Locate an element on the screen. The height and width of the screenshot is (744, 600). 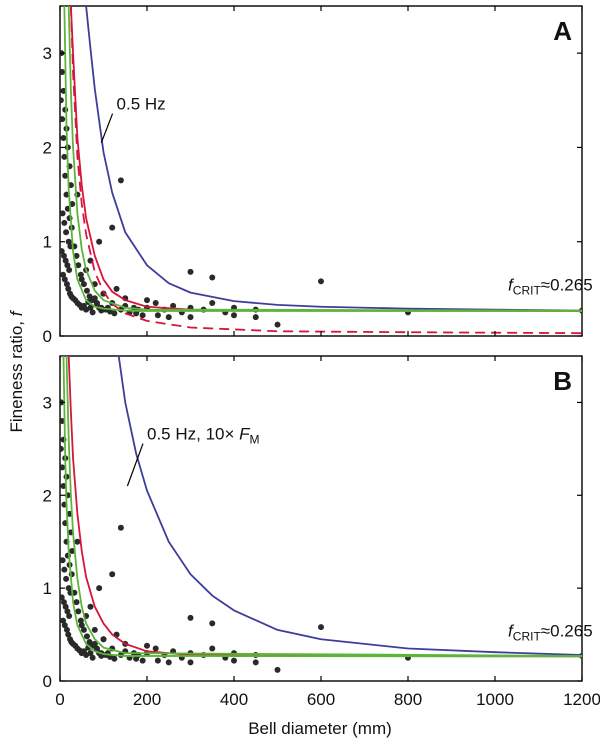
annotation-pointer is located at coordinates (106, 128).